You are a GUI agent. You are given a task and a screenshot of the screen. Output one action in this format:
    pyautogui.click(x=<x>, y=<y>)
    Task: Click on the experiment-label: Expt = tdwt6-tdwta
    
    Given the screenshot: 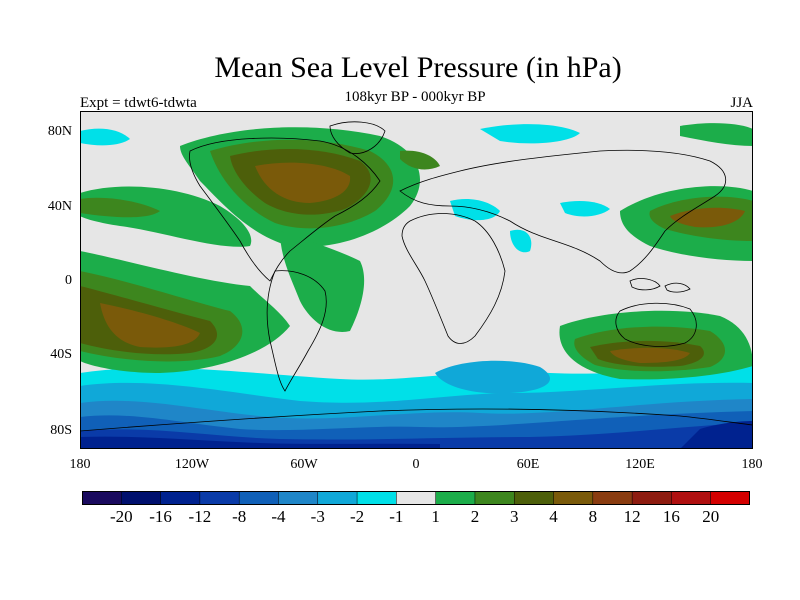 What is the action you would take?
    pyautogui.click(x=138, y=103)
    